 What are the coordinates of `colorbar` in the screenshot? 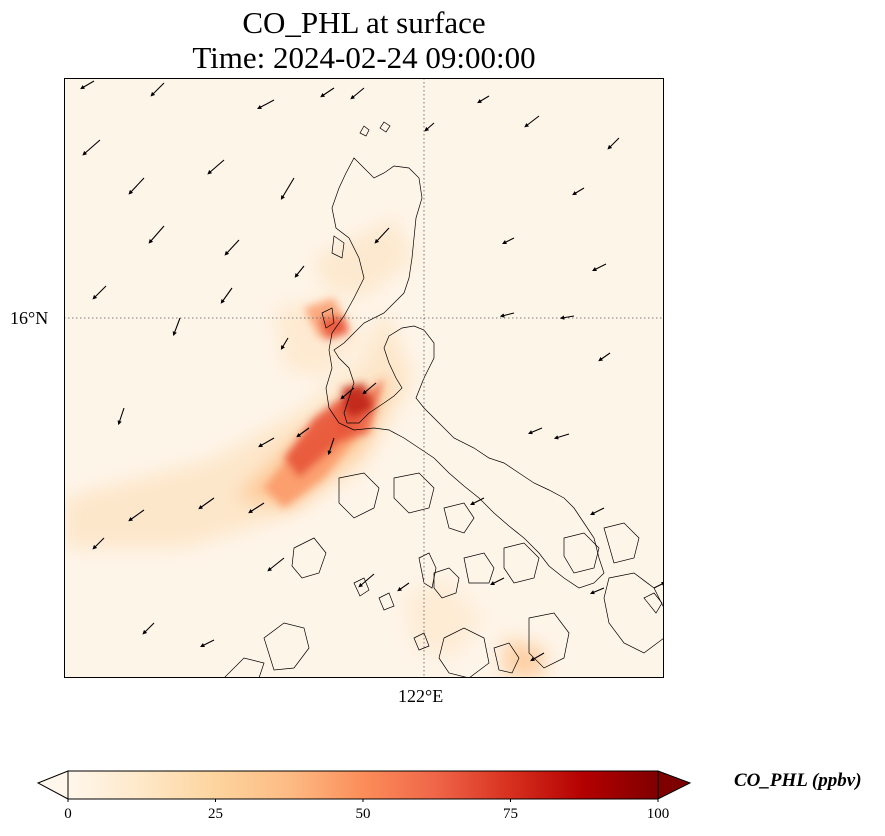 It's located at (364, 786).